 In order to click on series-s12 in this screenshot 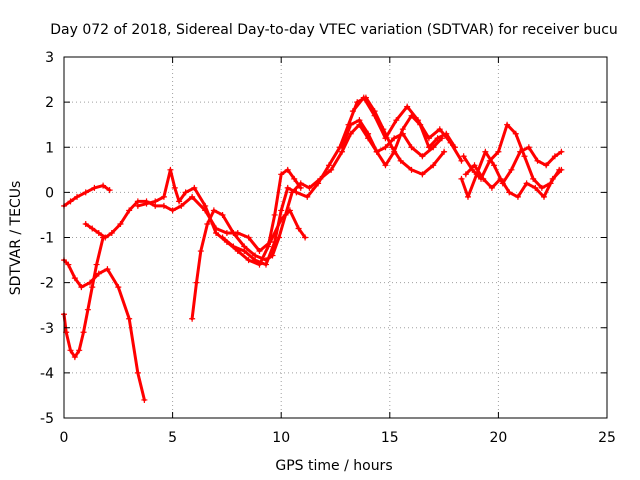, I will do `click(513, 181)`.